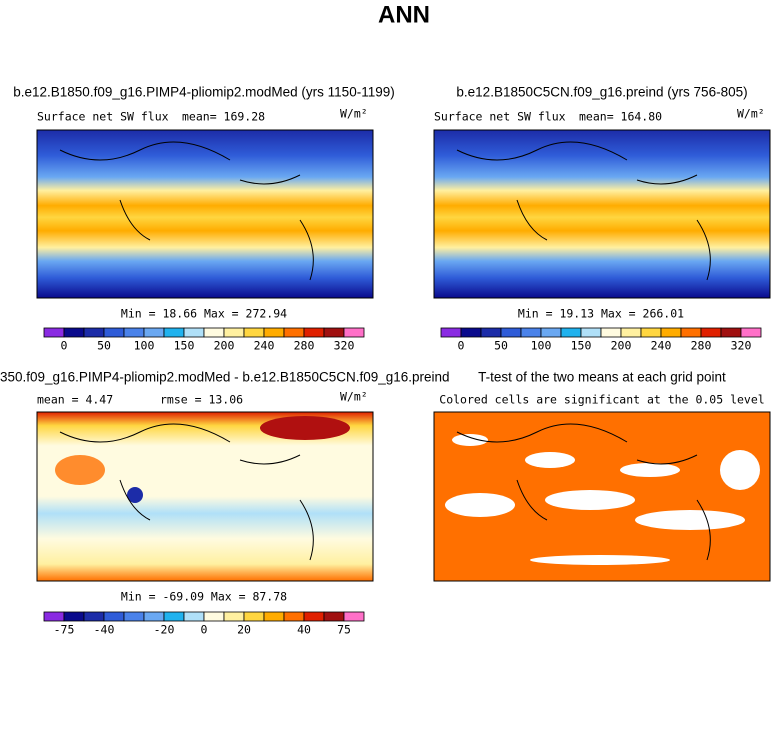 Image resolution: width=775 pixels, height=732 pixels. I want to click on stats: Min = 19.13 Max = 266.01, so click(601, 314).